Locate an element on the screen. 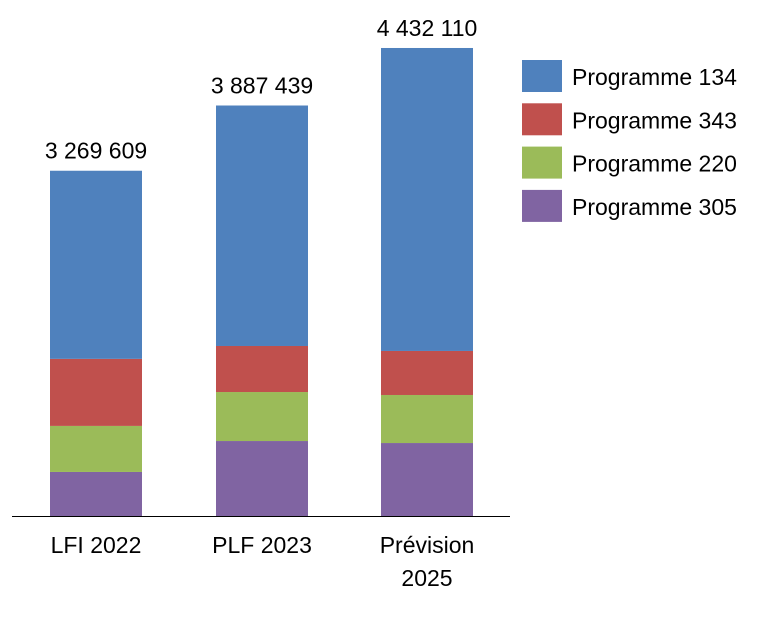 This screenshot has width=779, height=618. total-label: 3 269 609 is located at coordinates (96, 151).